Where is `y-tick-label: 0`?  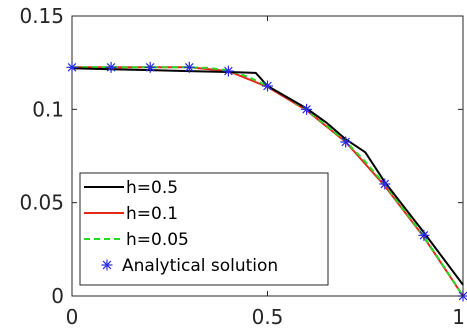 y-tick-label: 0 is located at coordinates (57, 296).